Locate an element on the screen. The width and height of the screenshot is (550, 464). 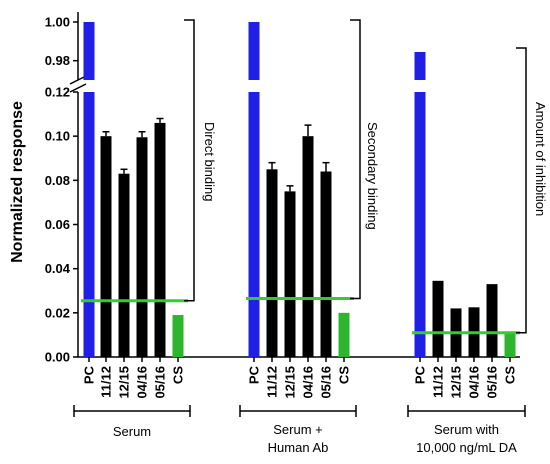
group-label: Serum with is located at coordinates (466, 429).